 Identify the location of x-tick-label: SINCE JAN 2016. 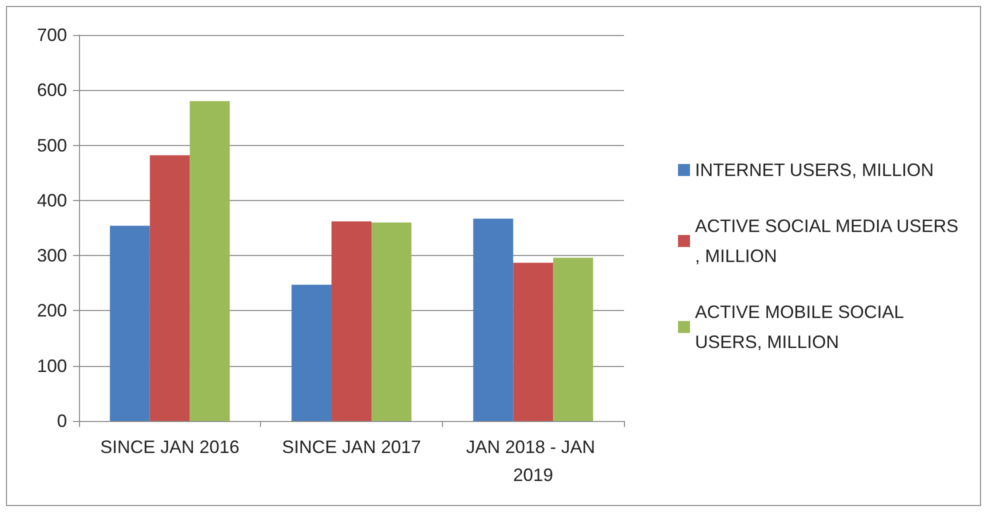
(170, 447).